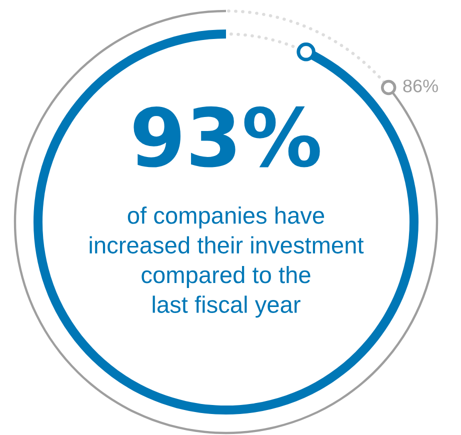  What do you see at coordinates (227, 137) in the screenshot?
I see `data-label: 93%` at bounding box center [227, 137].